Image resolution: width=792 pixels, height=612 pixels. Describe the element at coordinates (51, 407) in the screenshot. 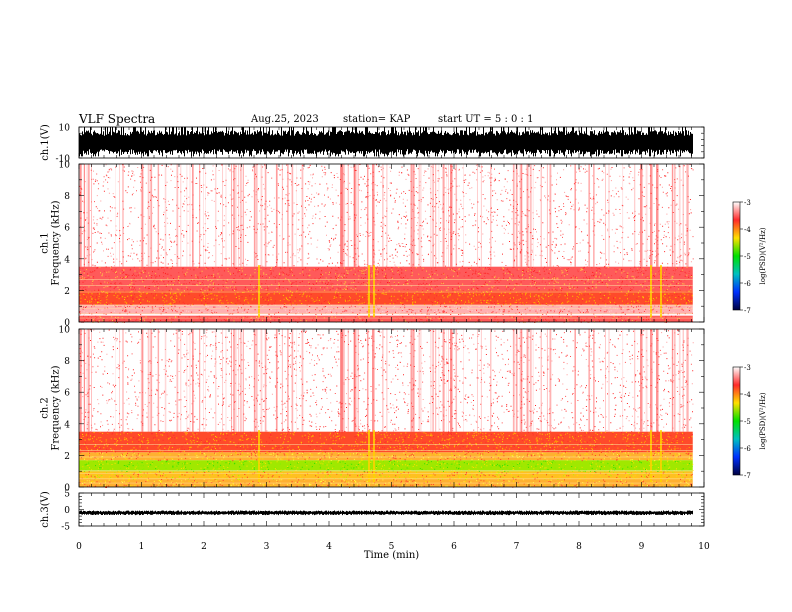

I see `ch2-ylabel: ch.2Frequency (kHz)` at that location.